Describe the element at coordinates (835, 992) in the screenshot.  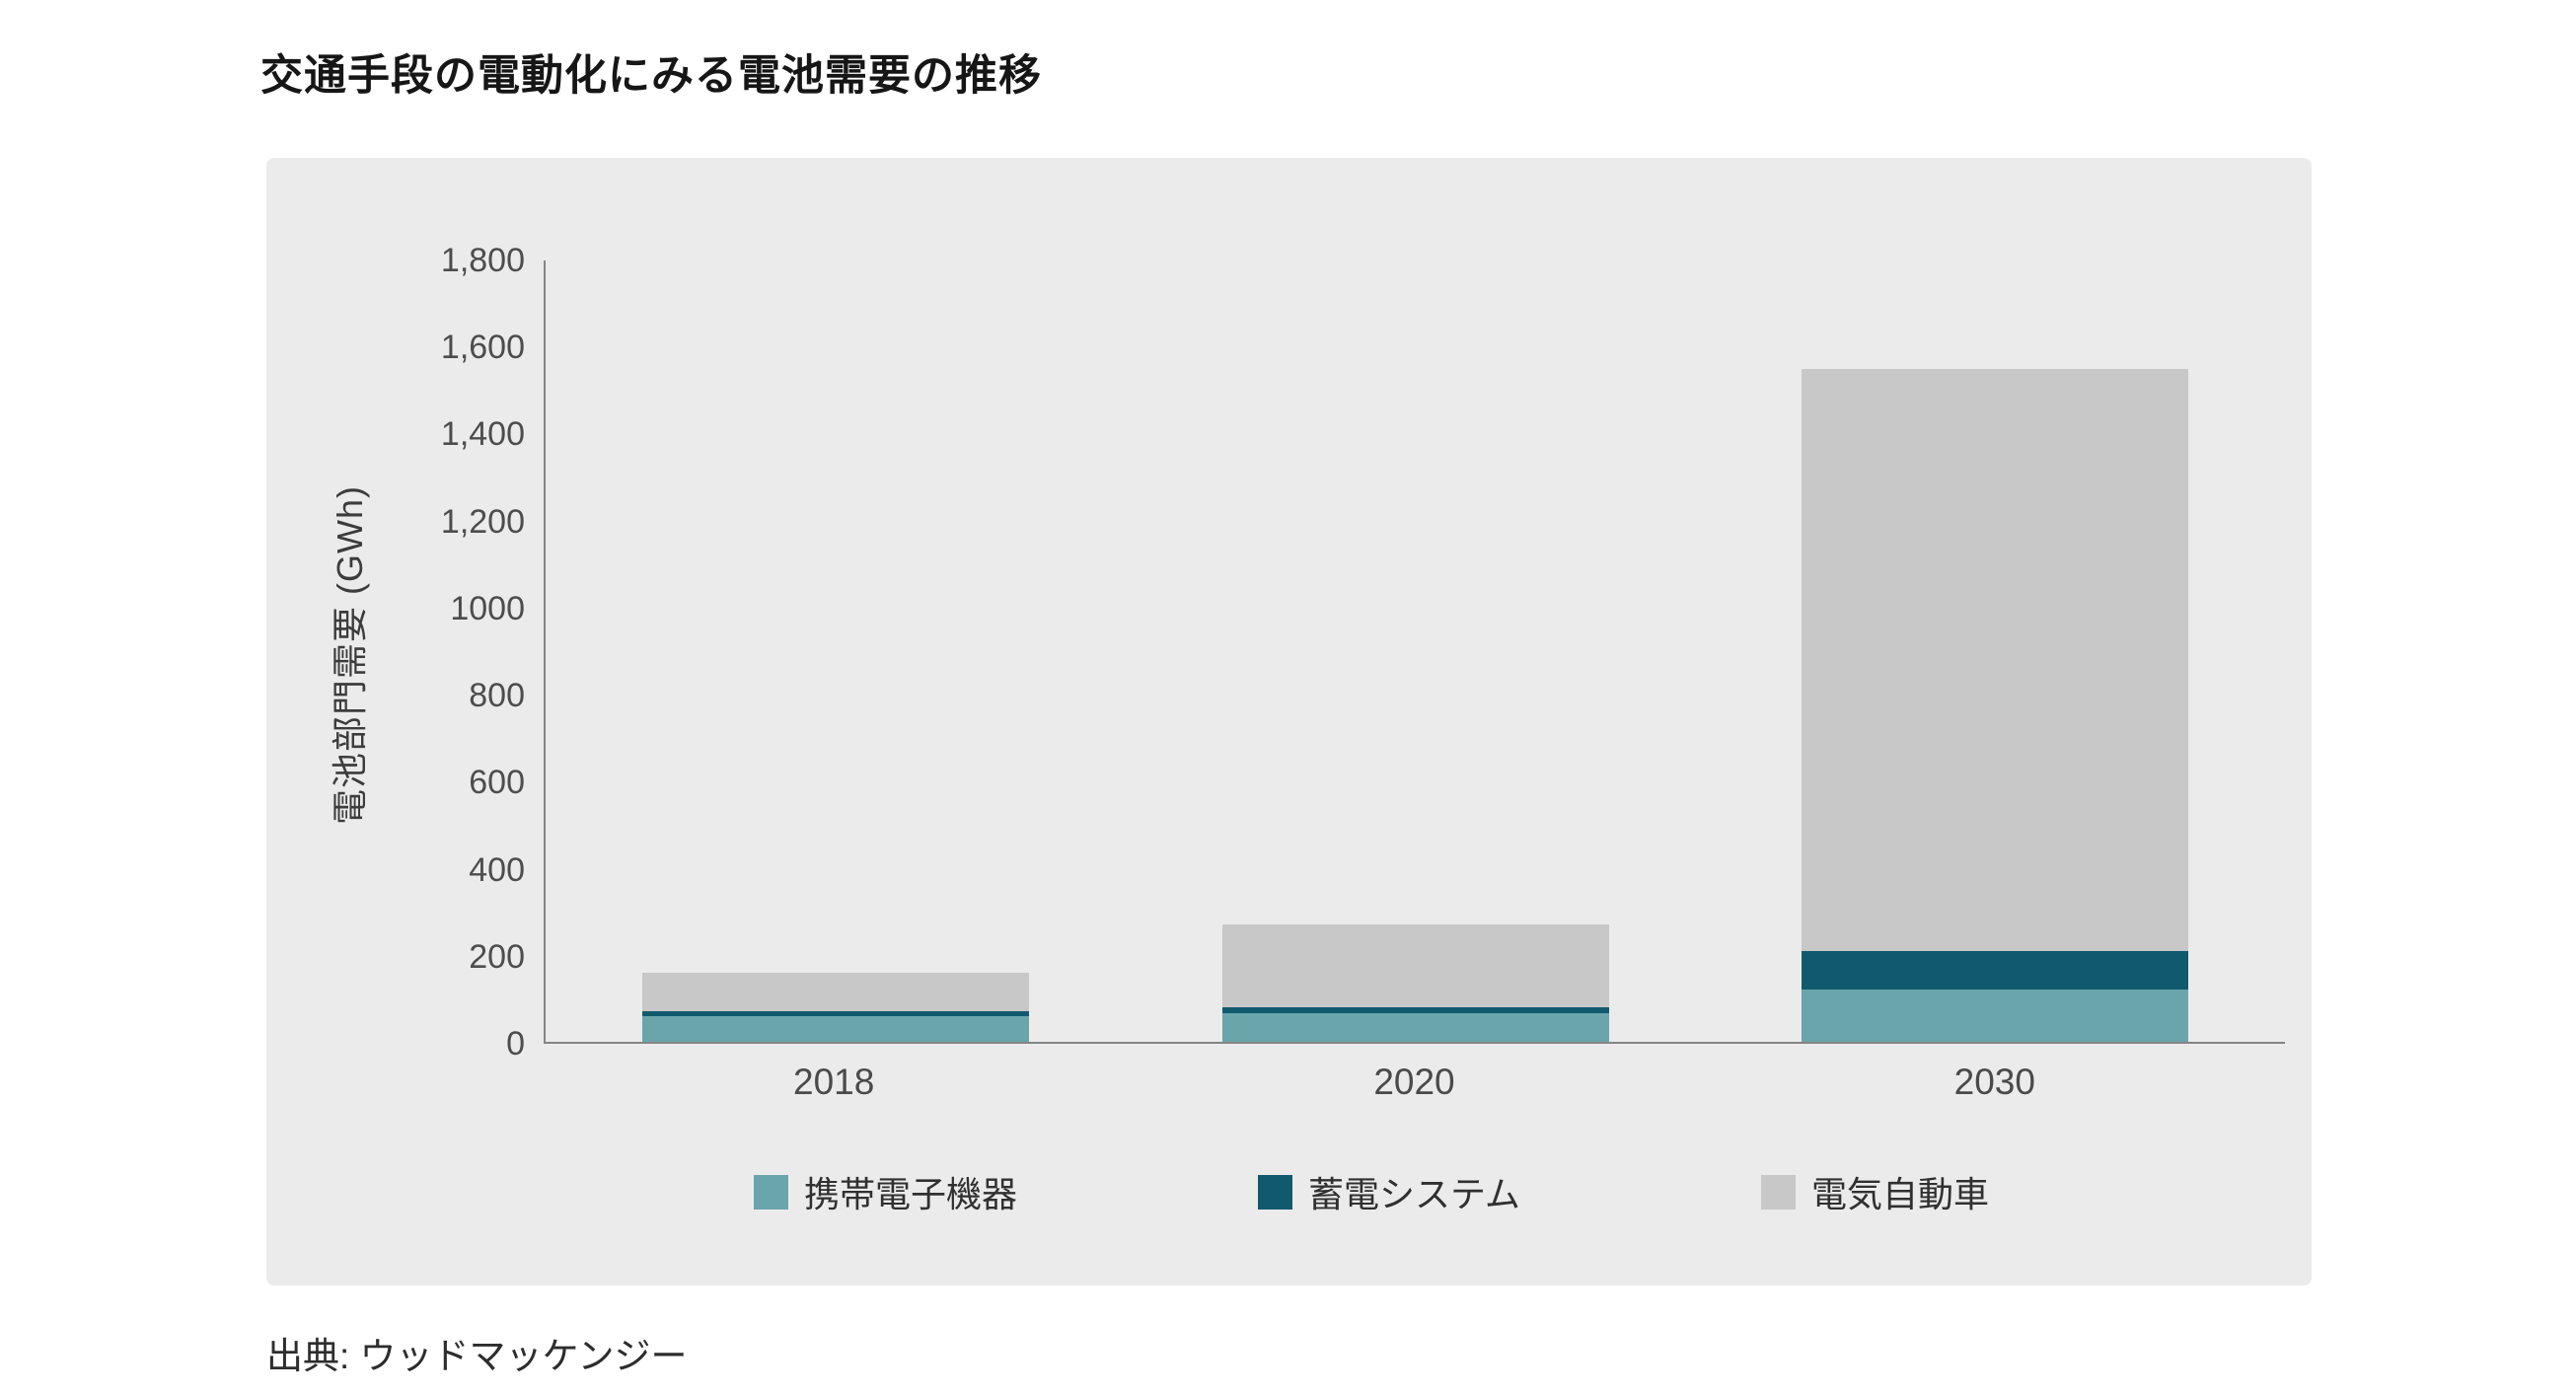
I see `segment-electric-vehicles-2018` at that location.